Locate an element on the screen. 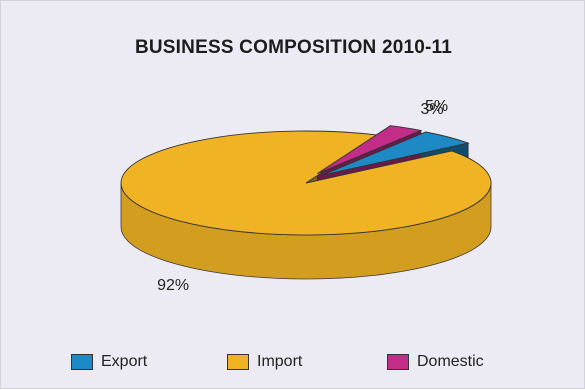 This screenshot has height=390, width=585. legend-label-export: Export is located at coordinates (124, 361).